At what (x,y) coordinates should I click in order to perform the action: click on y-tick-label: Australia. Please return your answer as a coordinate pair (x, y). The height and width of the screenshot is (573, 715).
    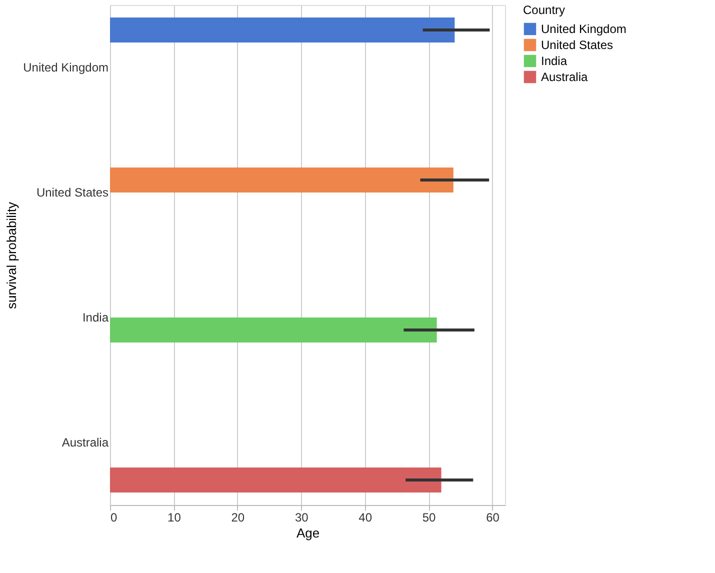
    Looking at the image, I should click on (85, 443).